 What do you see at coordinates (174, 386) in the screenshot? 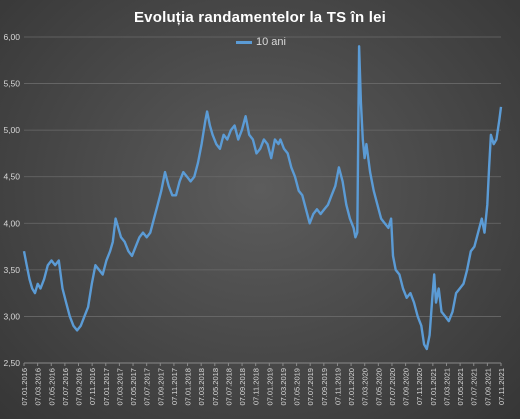
I see `x-tick-label: 07.11.2017` at bounding box center [174, 386].